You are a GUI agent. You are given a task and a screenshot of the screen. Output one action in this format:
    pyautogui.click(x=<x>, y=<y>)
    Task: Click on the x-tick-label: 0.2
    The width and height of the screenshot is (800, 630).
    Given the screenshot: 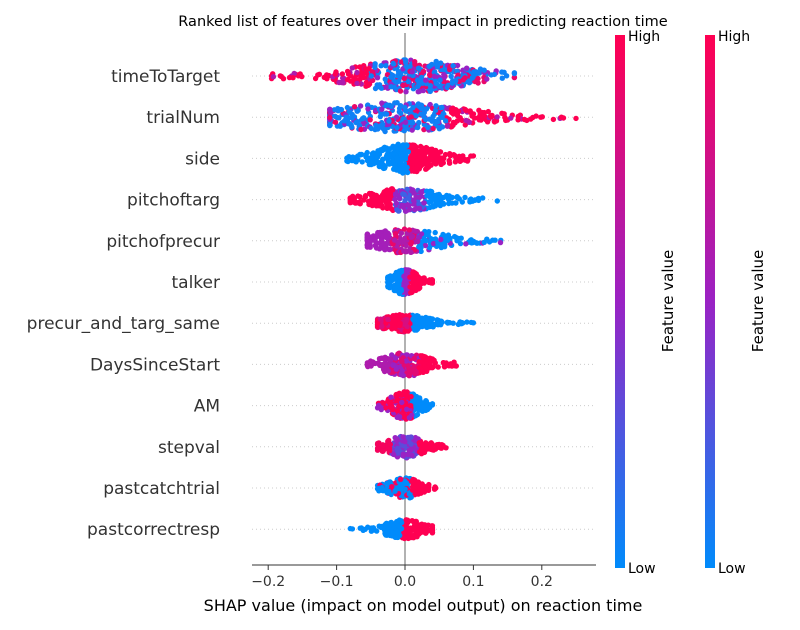 What is the action you would take?
    pyautogui.click(x=542, y=582)
    